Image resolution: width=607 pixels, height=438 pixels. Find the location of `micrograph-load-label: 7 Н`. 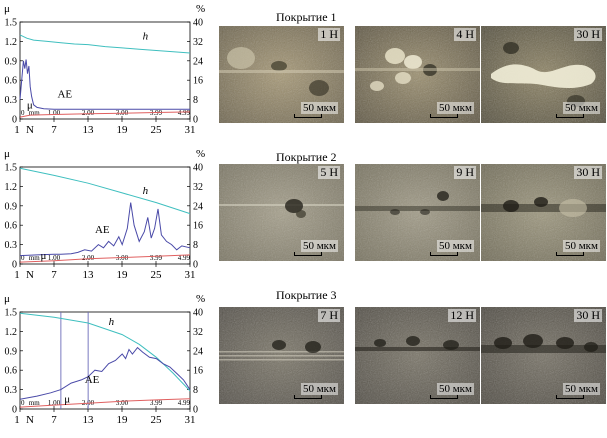

micrograph-load-label: 7 Н is located at coordinates (329, 315).